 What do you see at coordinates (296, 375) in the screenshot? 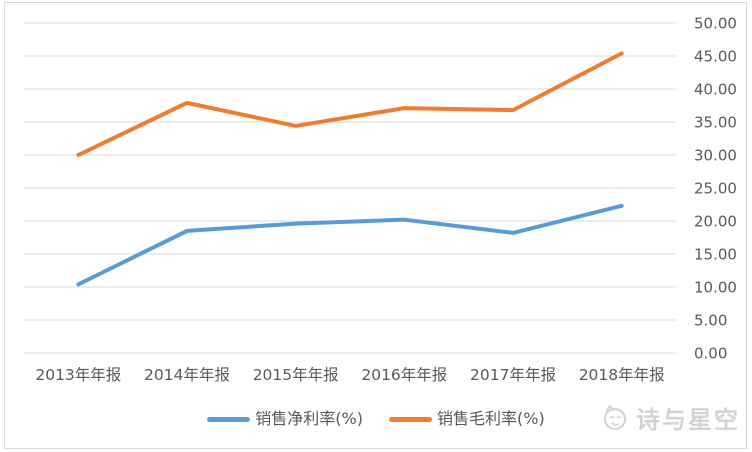
I see `x-axis-tick-label: 2015年年报` at bounding box center [296, 375].